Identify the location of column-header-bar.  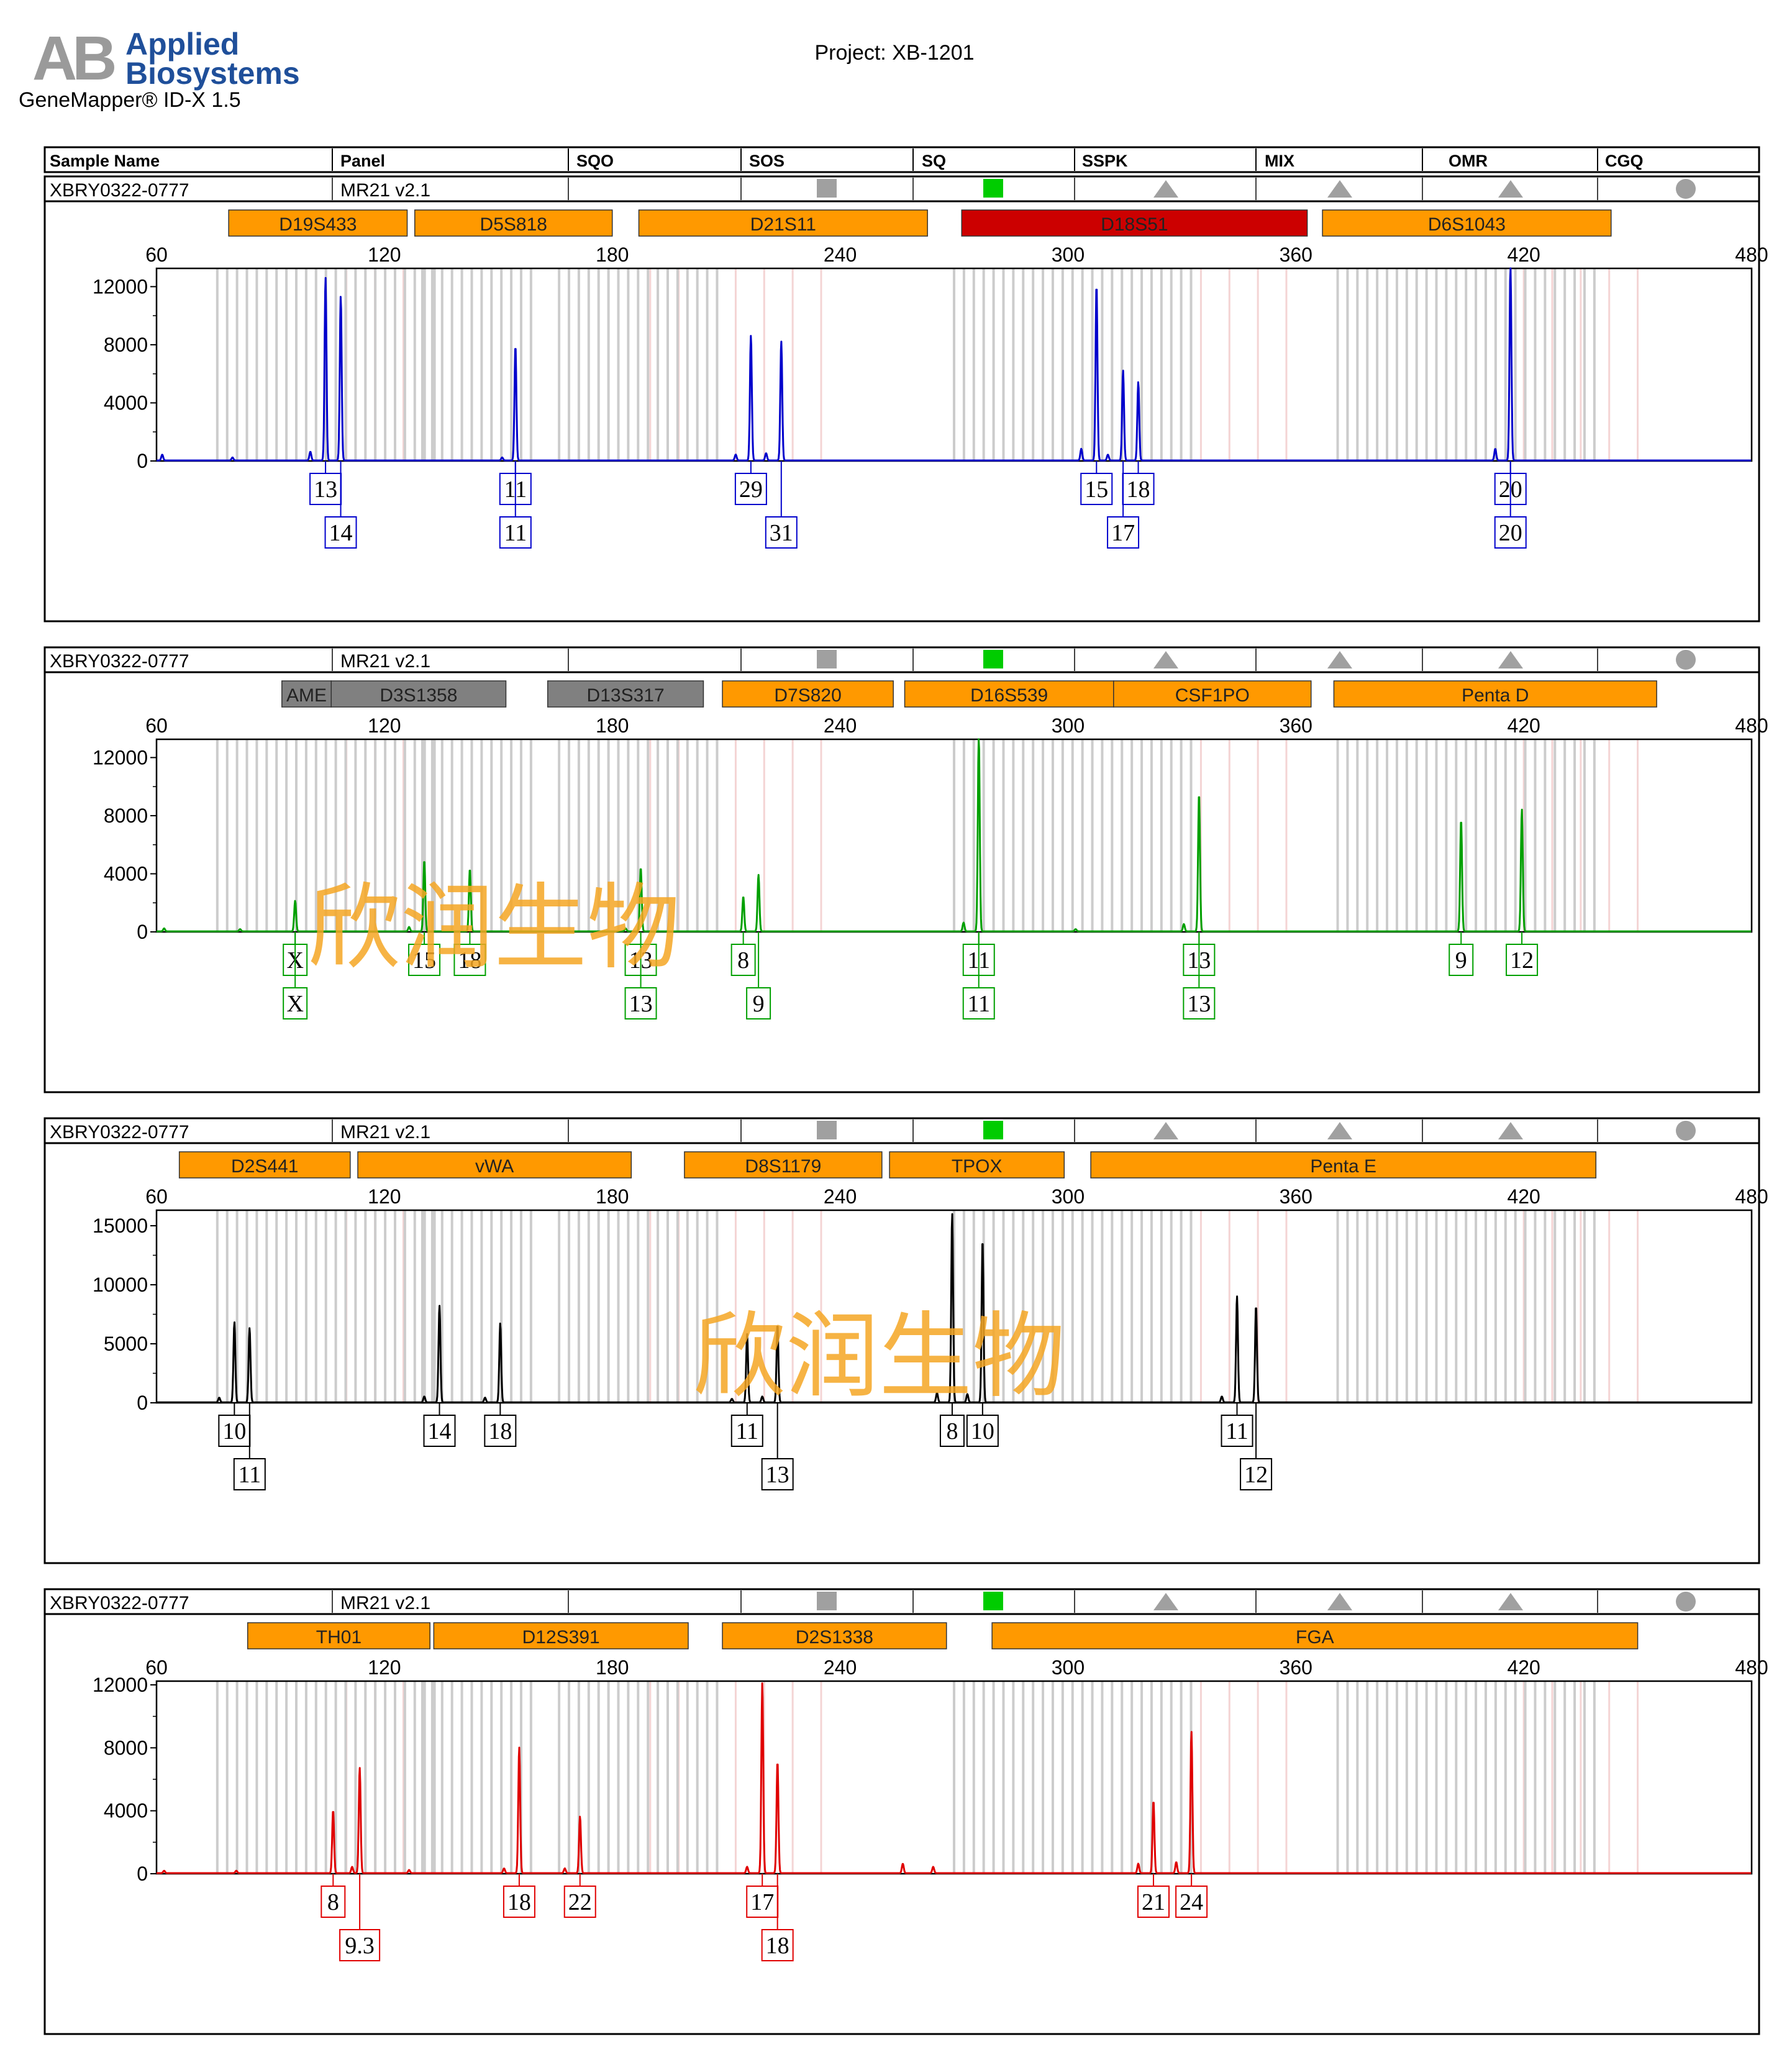
(901, 159).